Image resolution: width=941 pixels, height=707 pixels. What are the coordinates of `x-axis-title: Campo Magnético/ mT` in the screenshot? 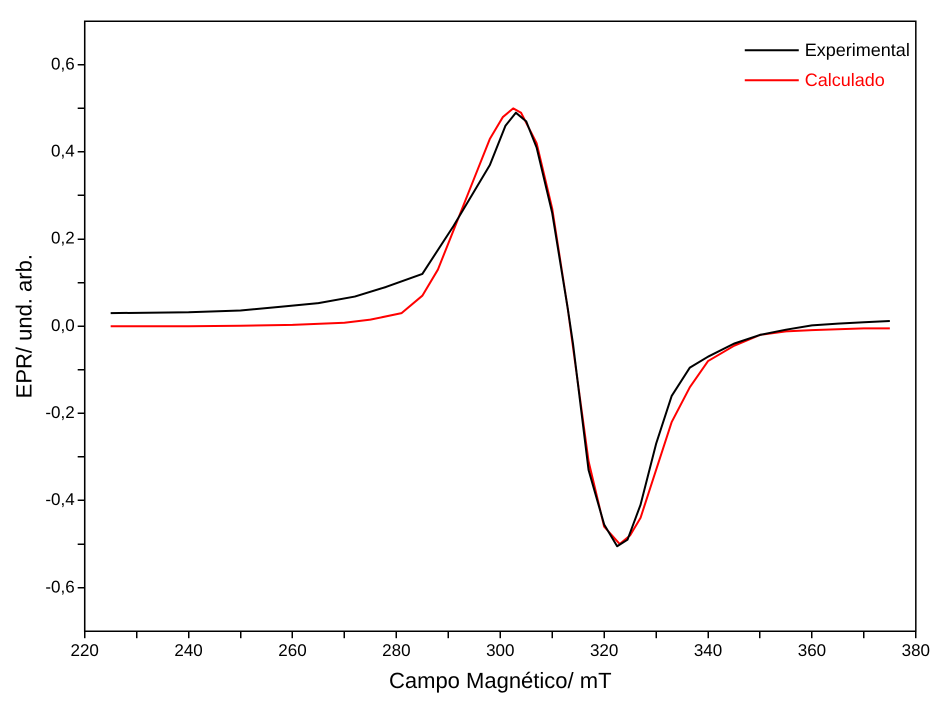 It's located at (500, 680).